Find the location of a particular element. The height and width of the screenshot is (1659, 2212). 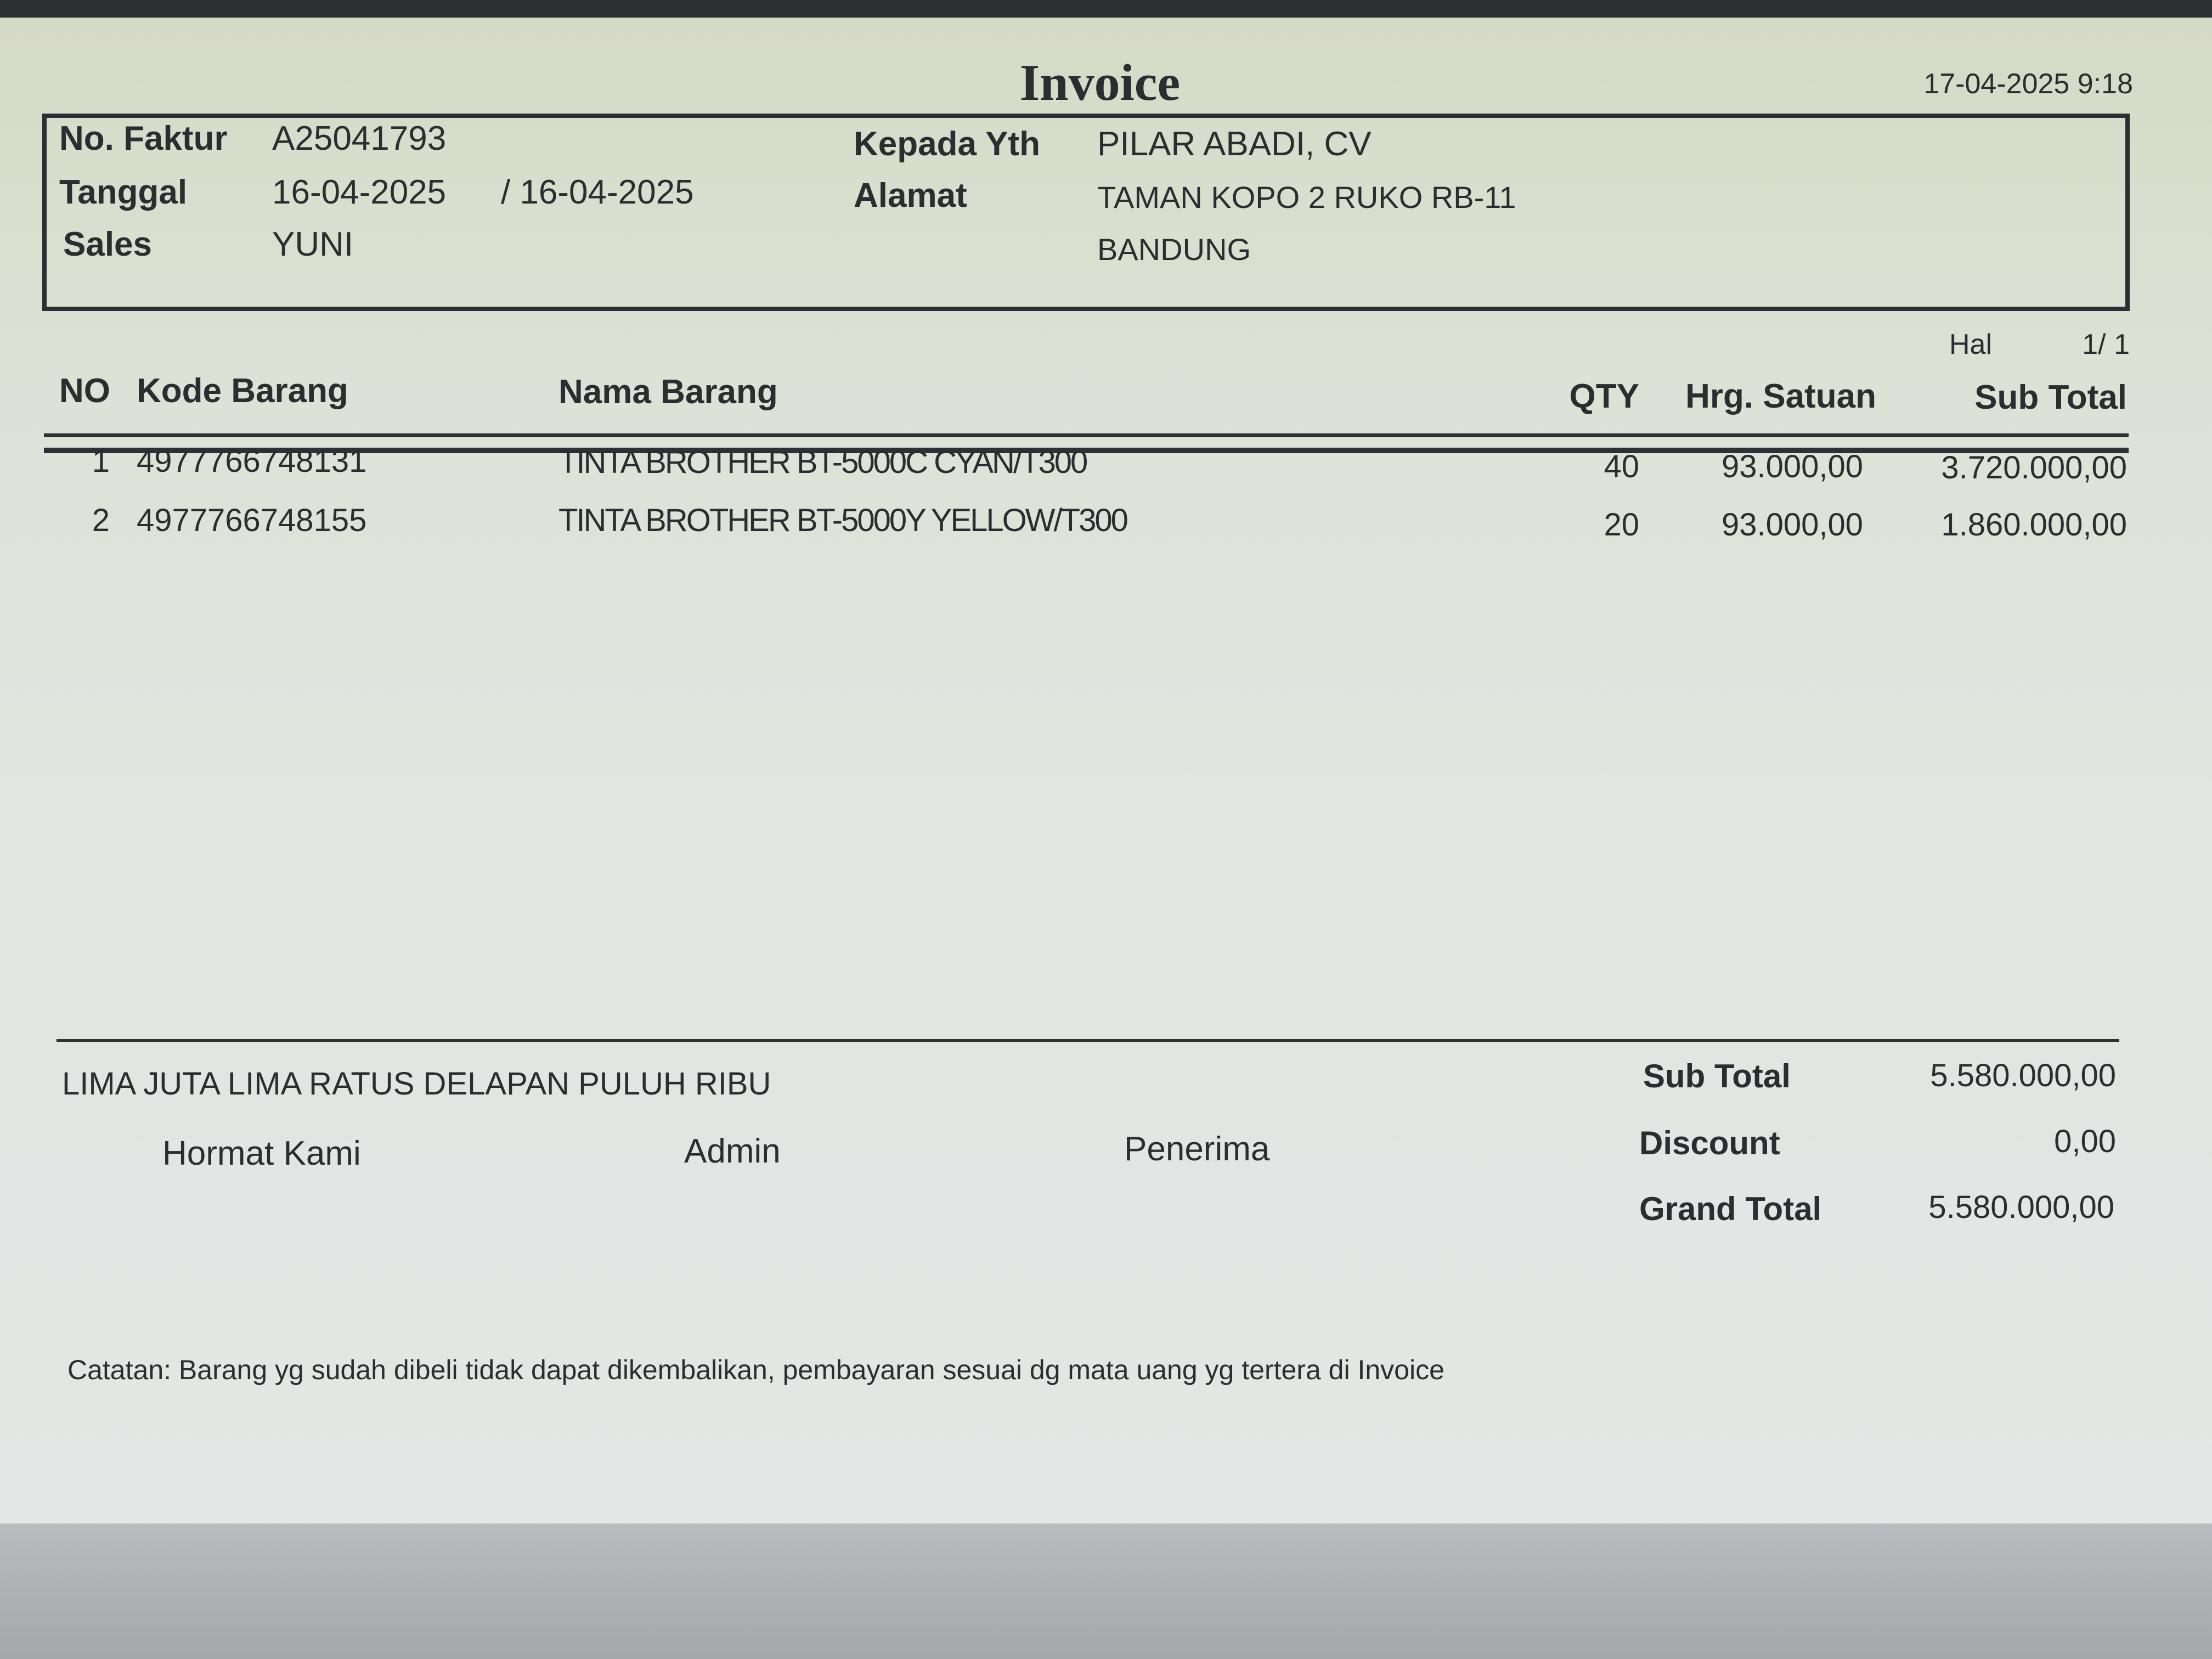

page-number: 1/ 1 is located at coordinates (2106, 344).